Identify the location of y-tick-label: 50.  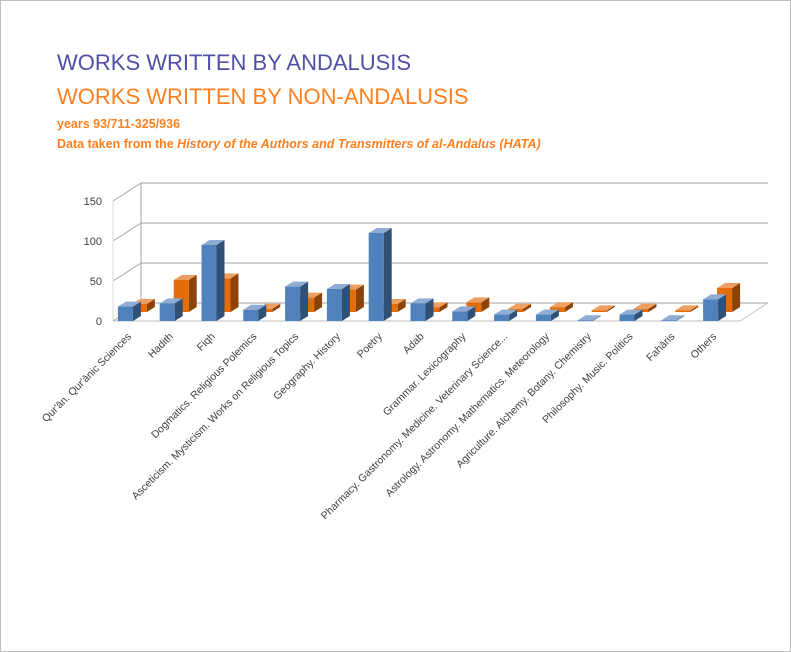
(96, 282).